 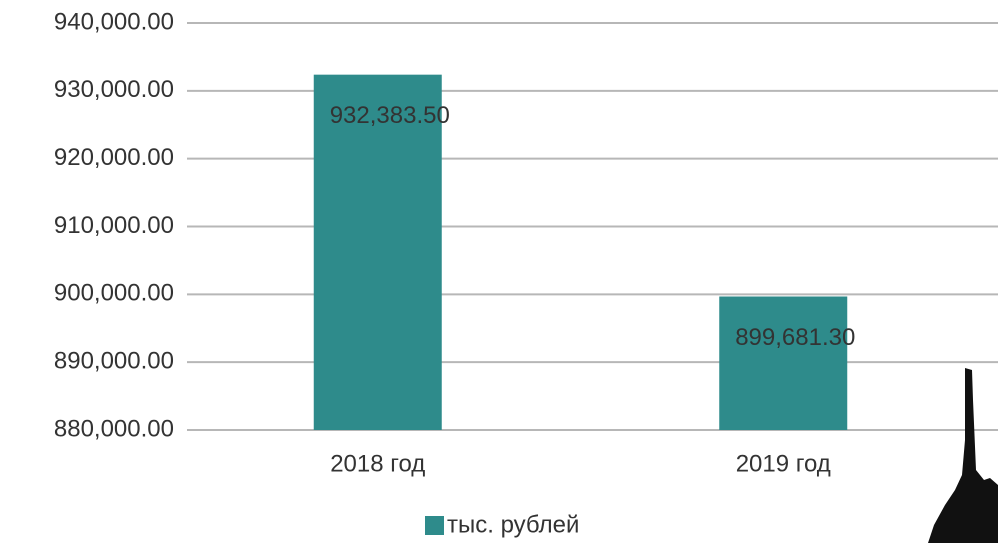 What do you see at coordinates (114, 157) in the screenshot?
I see `y-tick-label: 920,000.00` at bounding box center [114, 157].